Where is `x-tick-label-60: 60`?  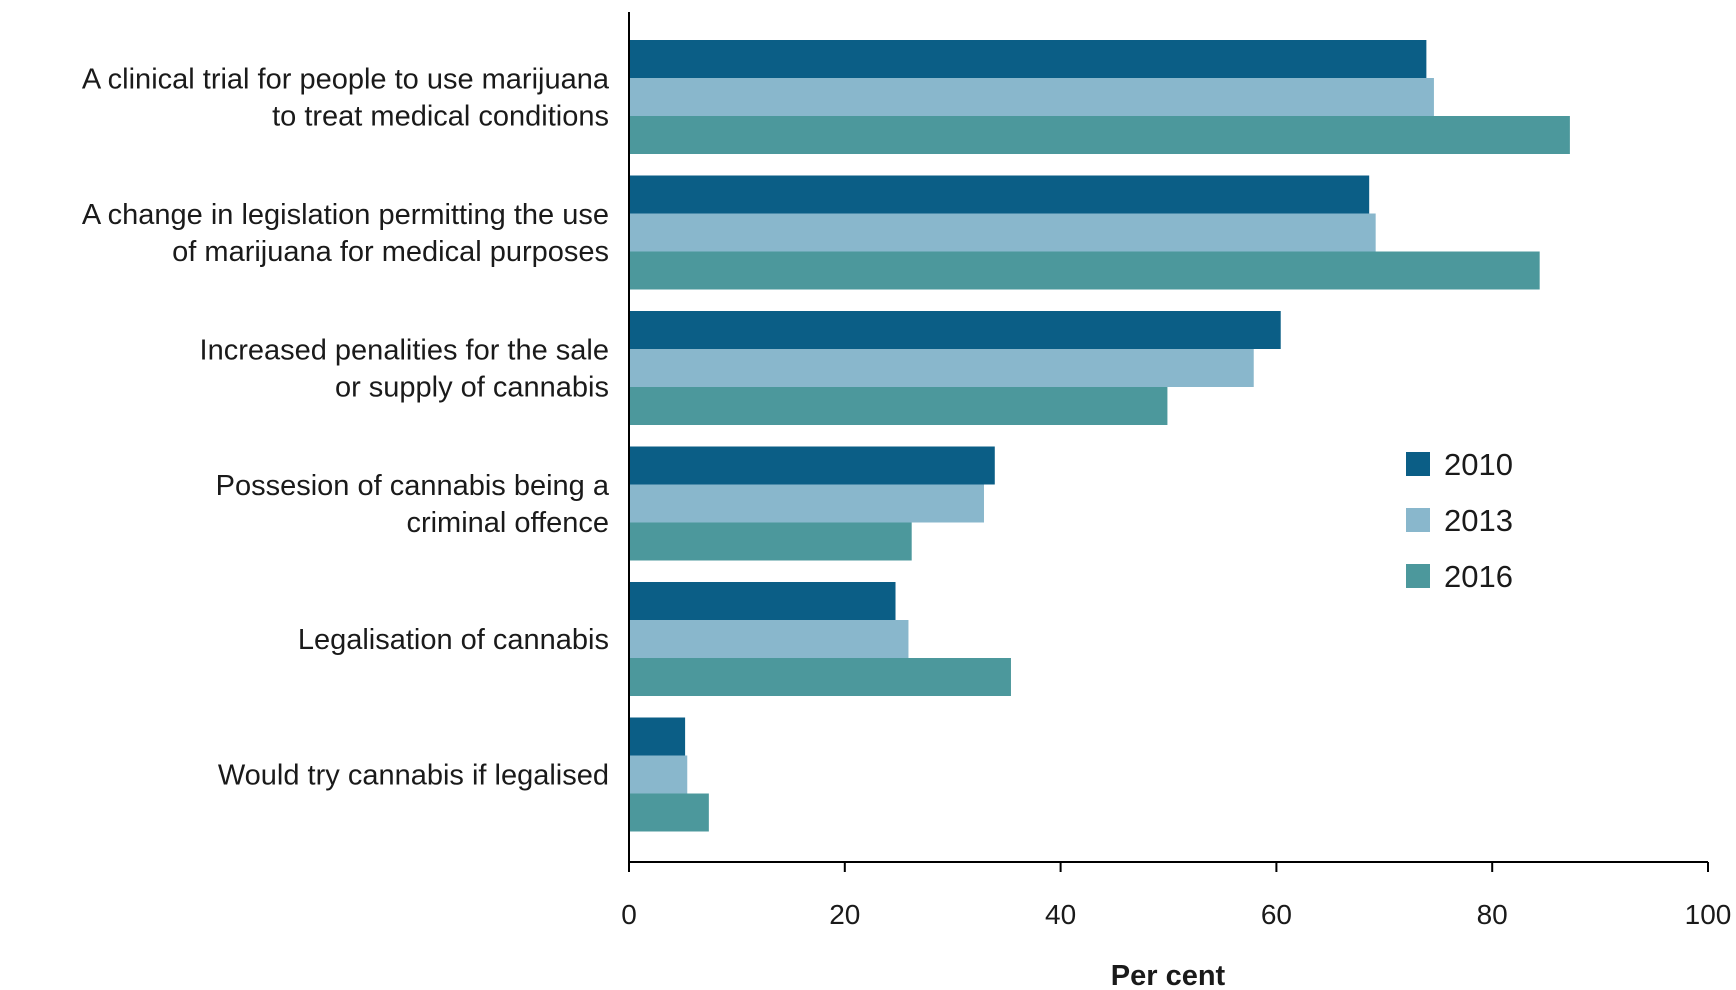
x-tick-label-60: 60 is located at coordinates (1276, 914).